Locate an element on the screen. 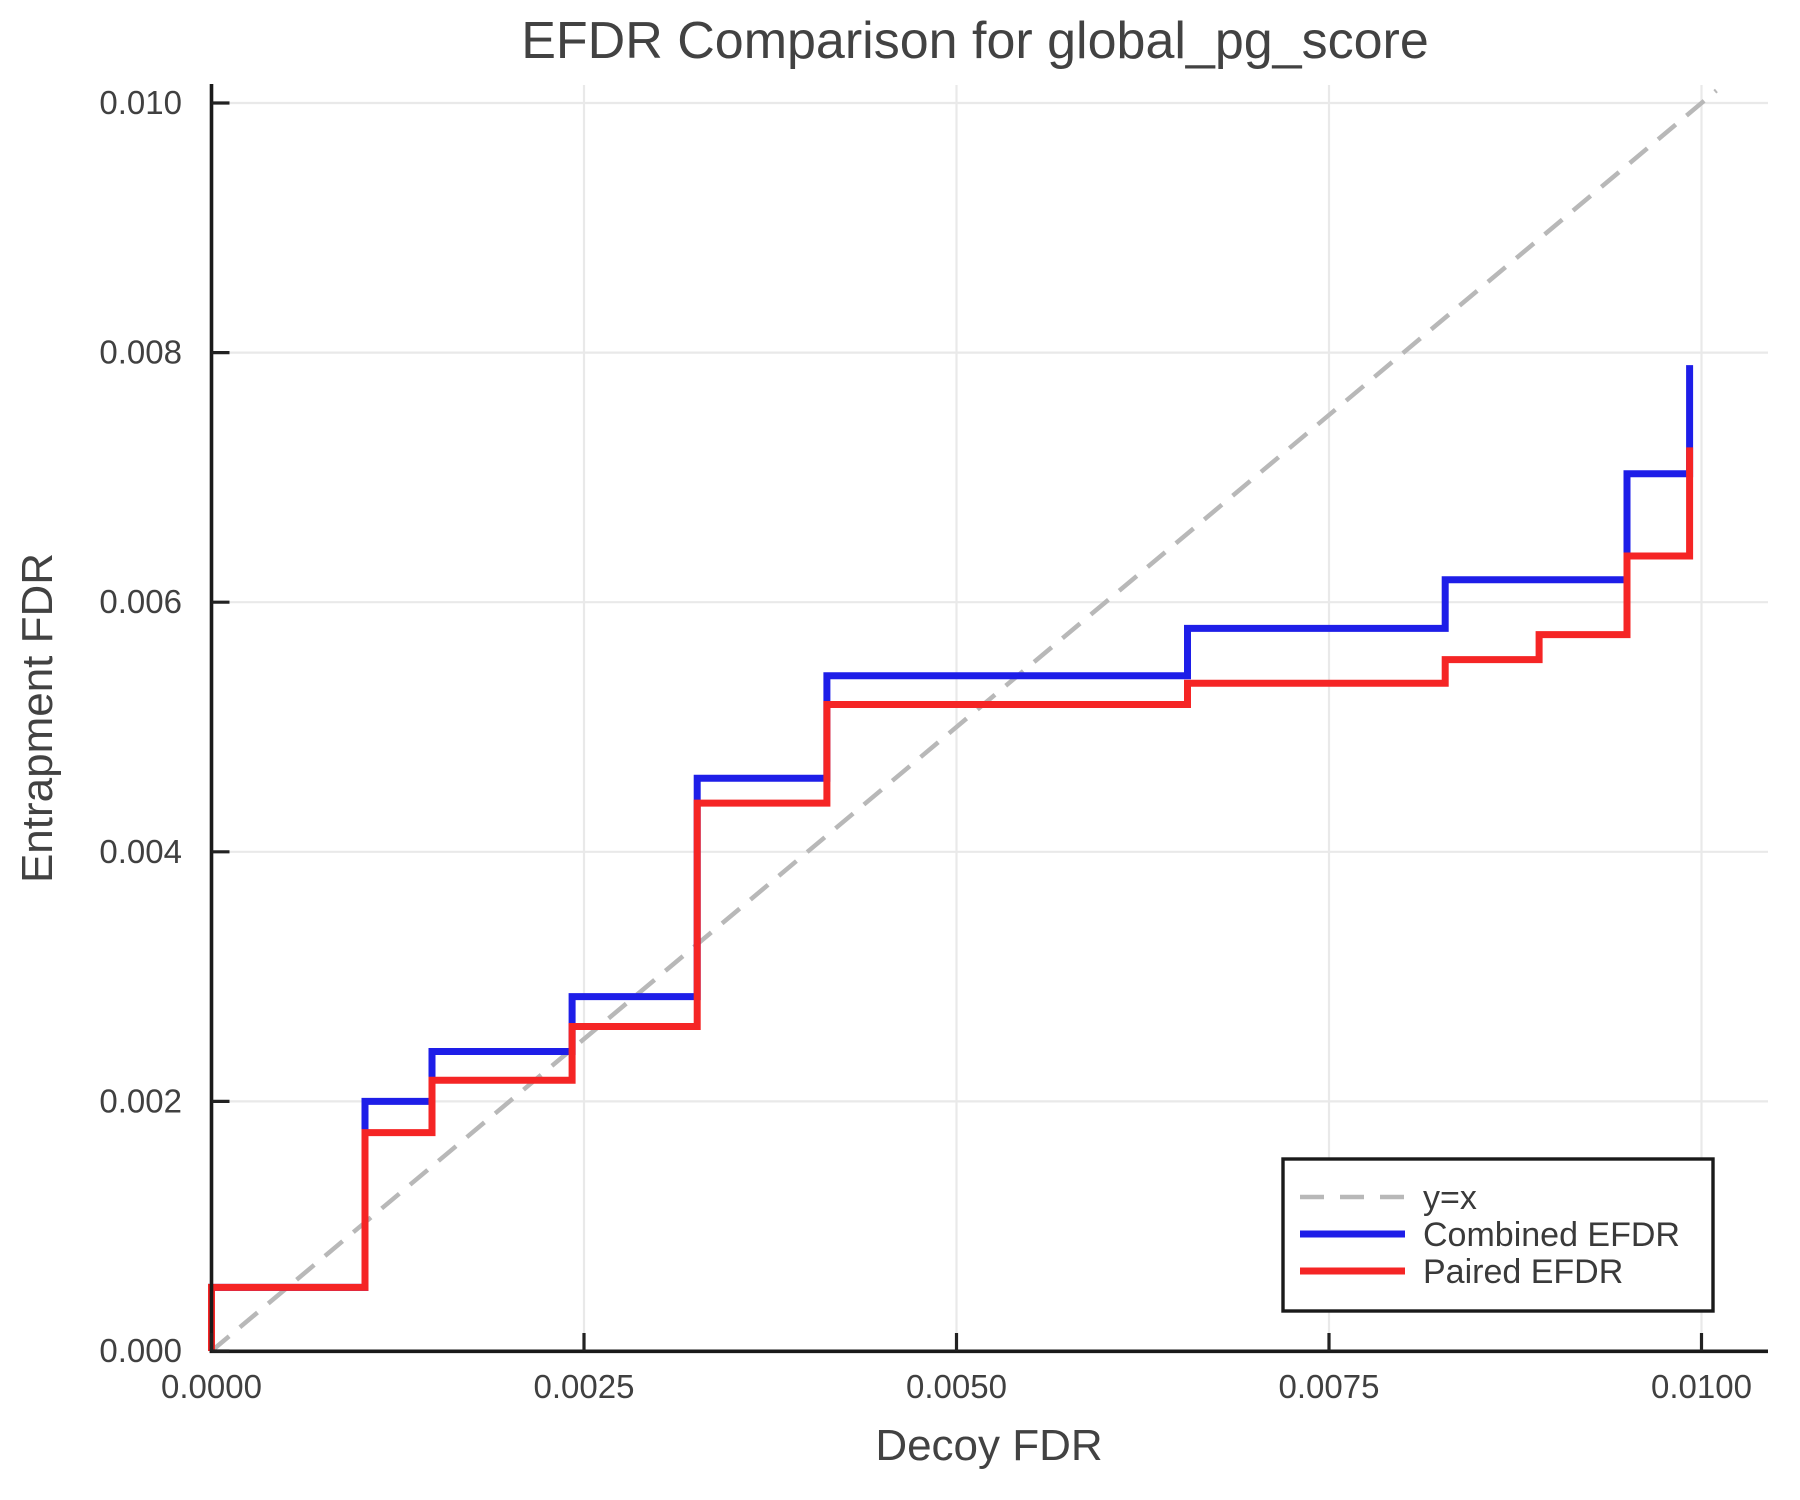  y-tick-label: 0.010 is located at coordinates (140, 102).